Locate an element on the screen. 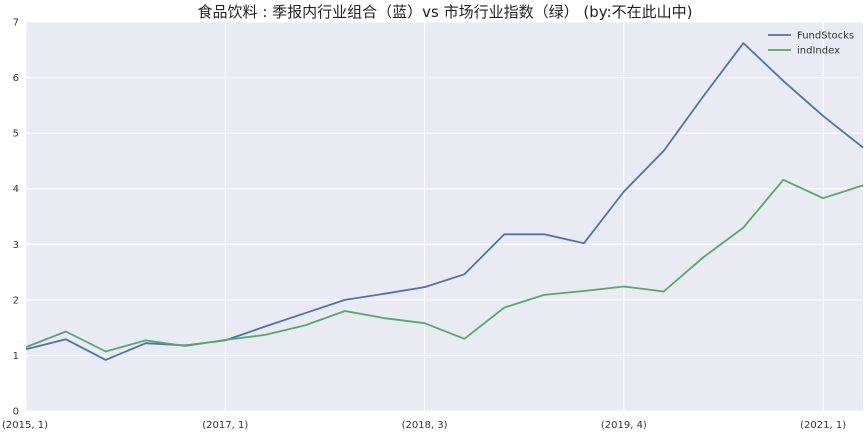 The height and width of the screenshot is (433, 867). y-axis-ticks: 0 1 2 3 4 5 6 7 is located at coordinates (16, 218).